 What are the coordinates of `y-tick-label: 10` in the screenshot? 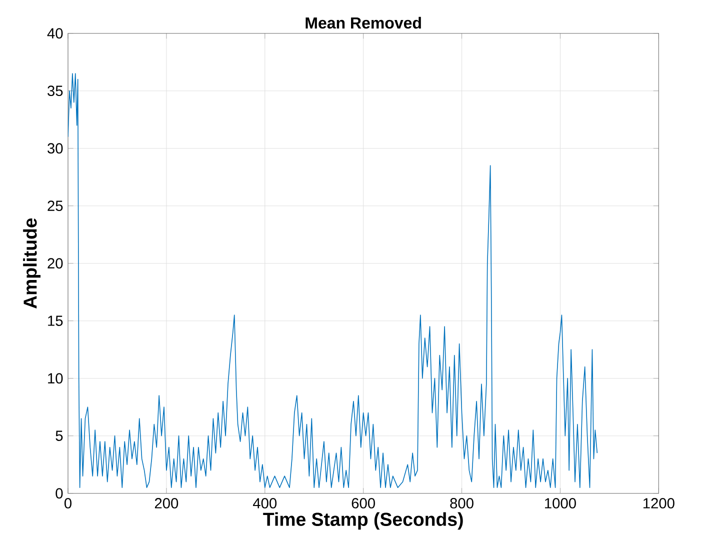 It's located at (55, 378).